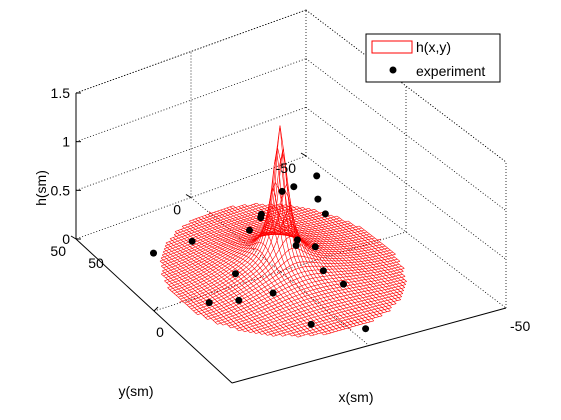 Image resolution: width=561 pixels, height=420 pixels. What do you see at coordinates (286, 168) in the screenshot?
I see `y-tick-label-0: -50` at bounding box center [286, 168].